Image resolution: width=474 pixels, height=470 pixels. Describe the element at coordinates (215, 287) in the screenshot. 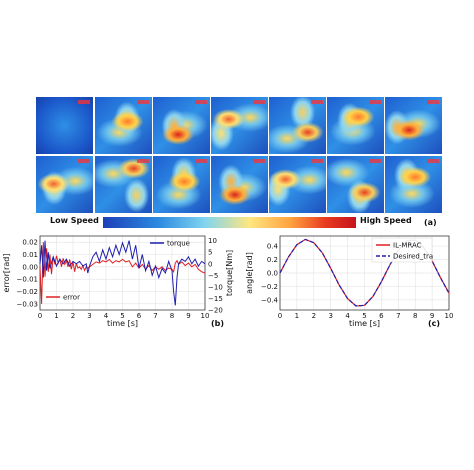

I see `y2-tick-label: −10` at that location.